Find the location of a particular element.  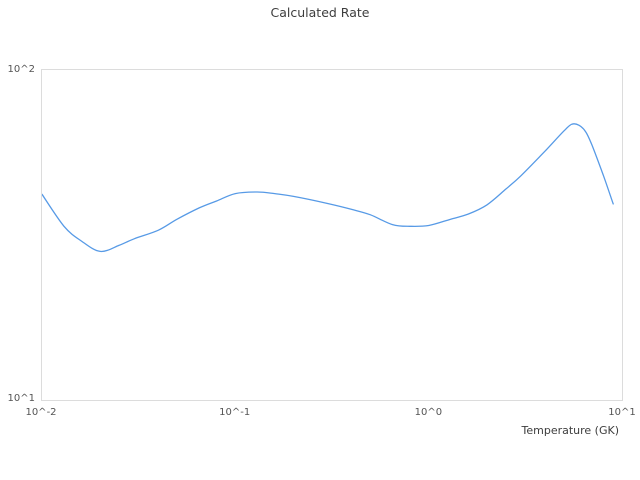

x-axis-ticks: 10^-2 10^-1 10^0 10^1 is located at coordinates (330, 413).